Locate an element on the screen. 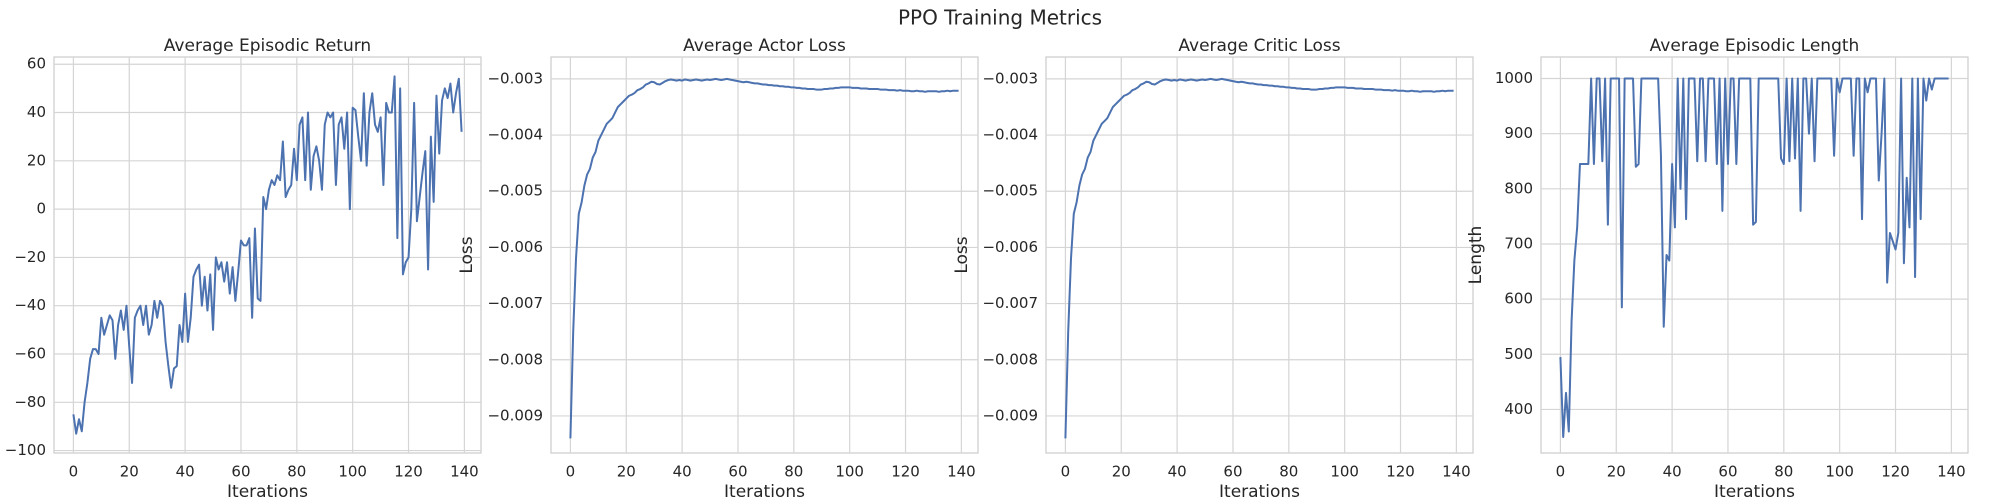 The image size is (2000, 500). y-tick-label: 500 is located at coordinates (1518, 354).